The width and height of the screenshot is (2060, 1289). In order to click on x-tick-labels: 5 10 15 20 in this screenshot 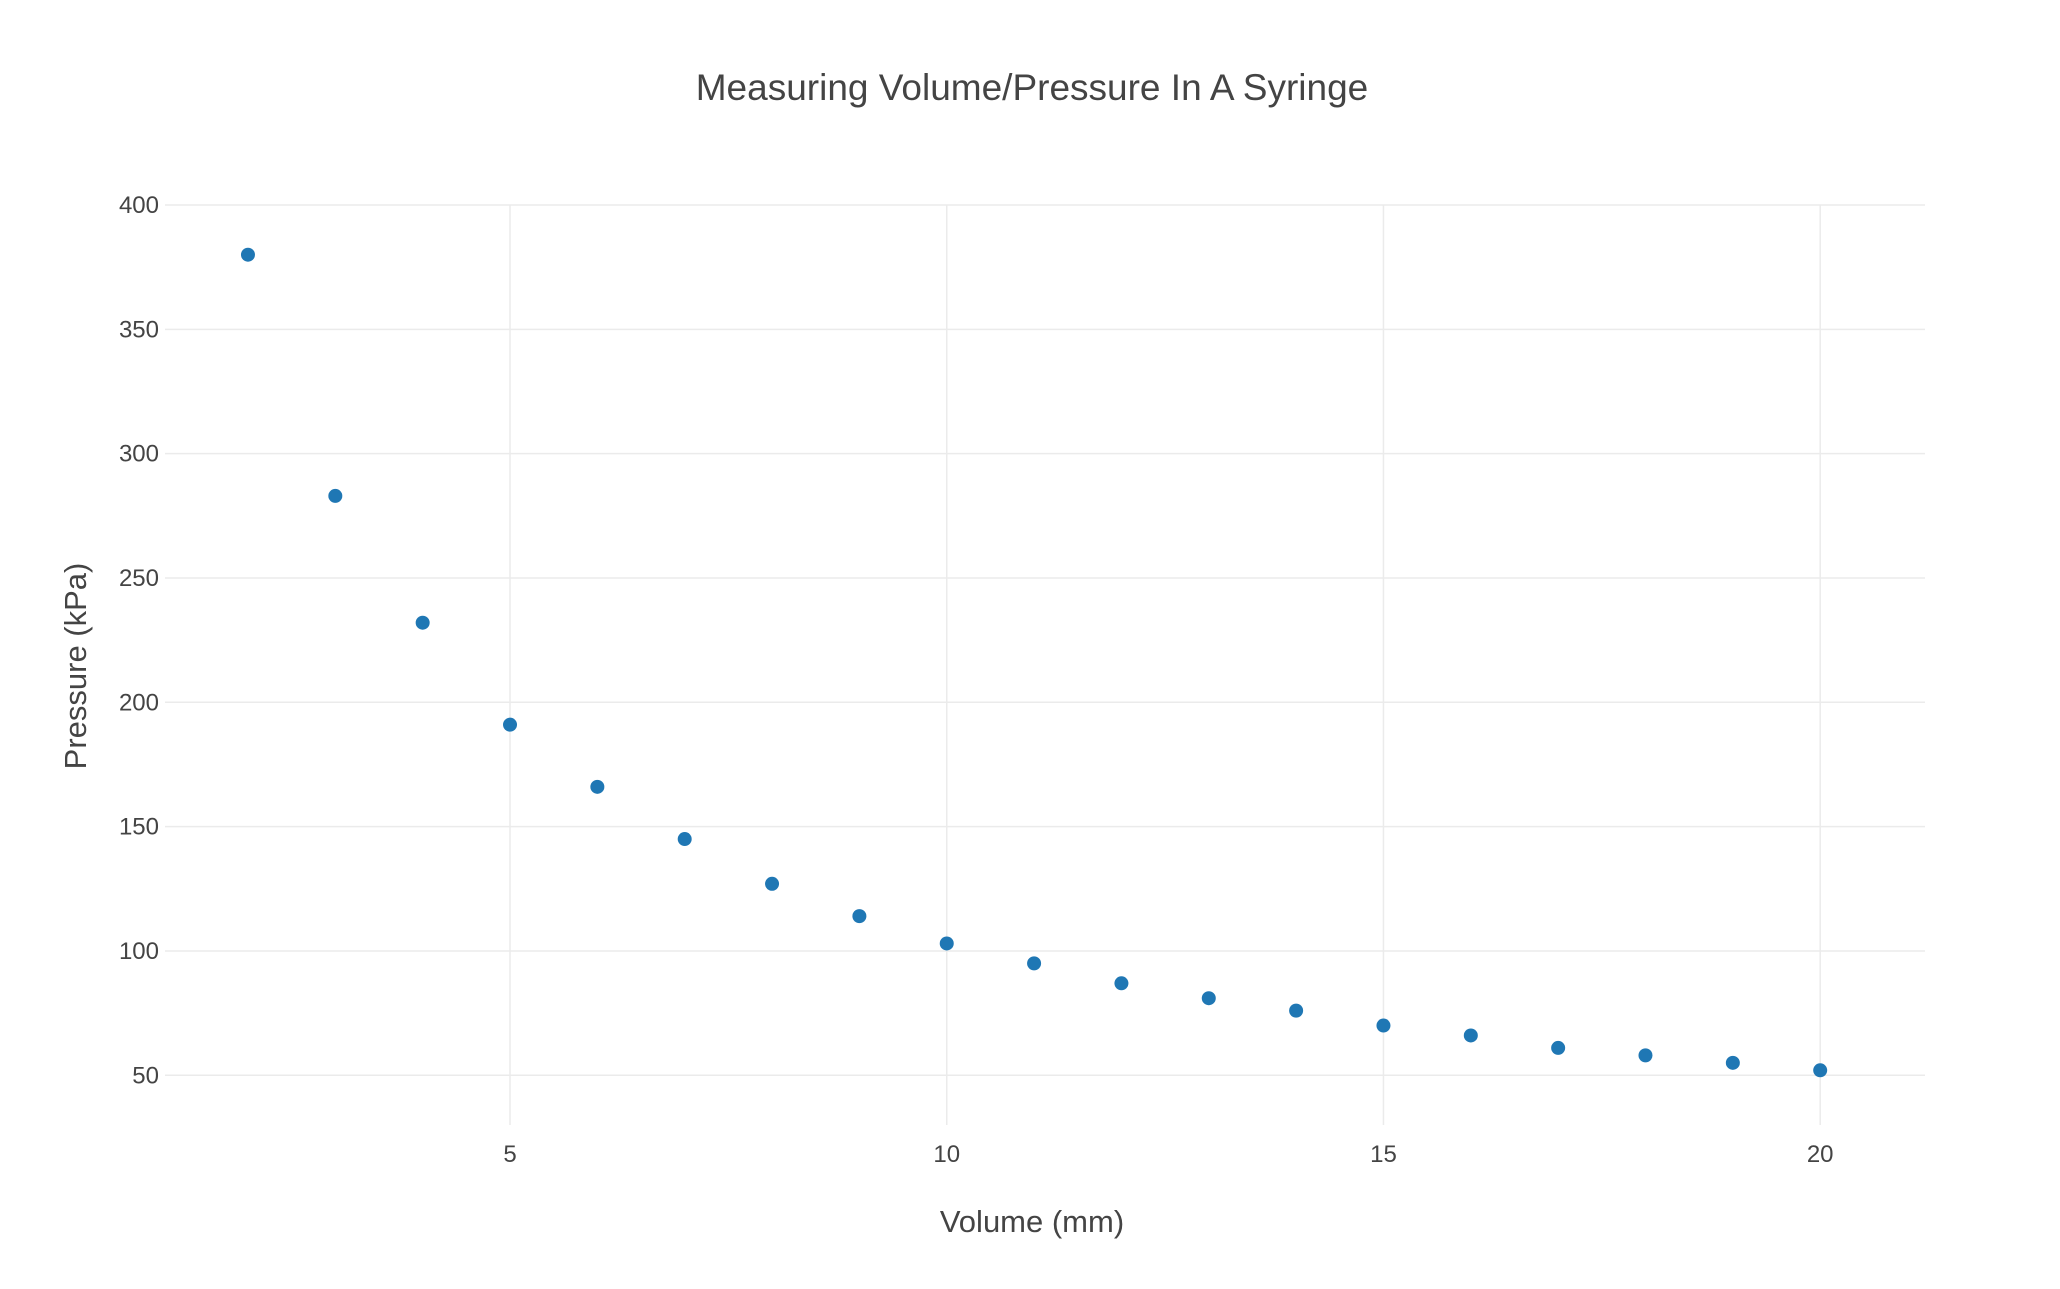, I will do `click(1168, 1154)`.